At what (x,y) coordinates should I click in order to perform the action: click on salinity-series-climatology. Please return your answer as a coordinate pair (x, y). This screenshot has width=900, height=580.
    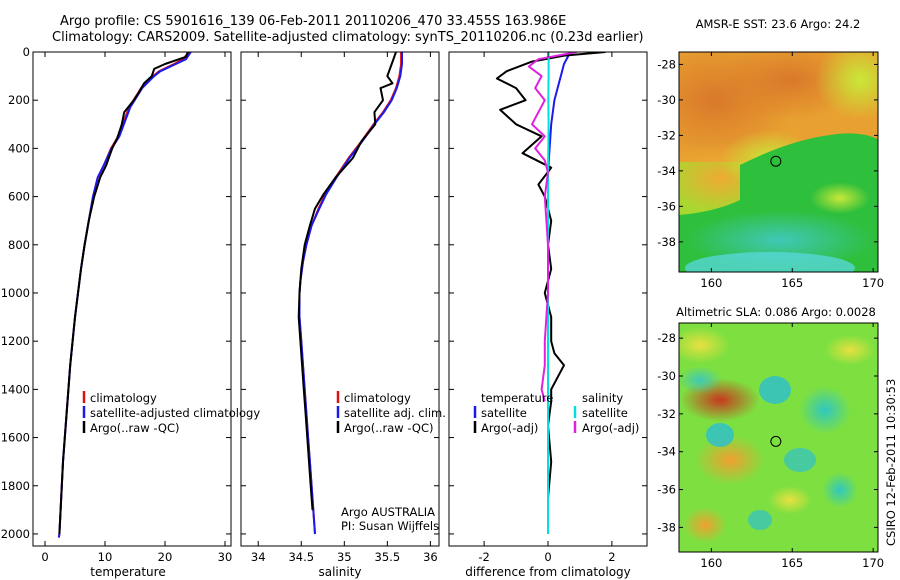
    Looking at the image, I should click on (350, 293).